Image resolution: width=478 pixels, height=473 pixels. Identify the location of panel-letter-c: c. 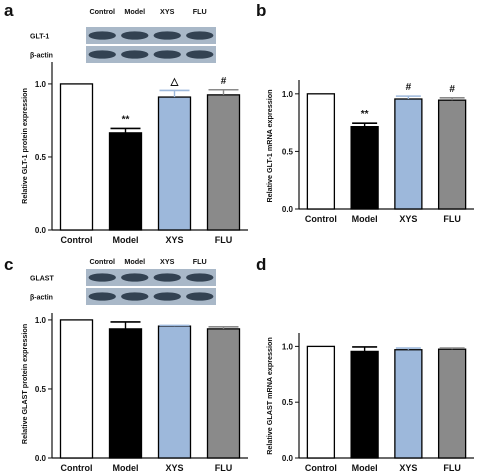
(8, 264).